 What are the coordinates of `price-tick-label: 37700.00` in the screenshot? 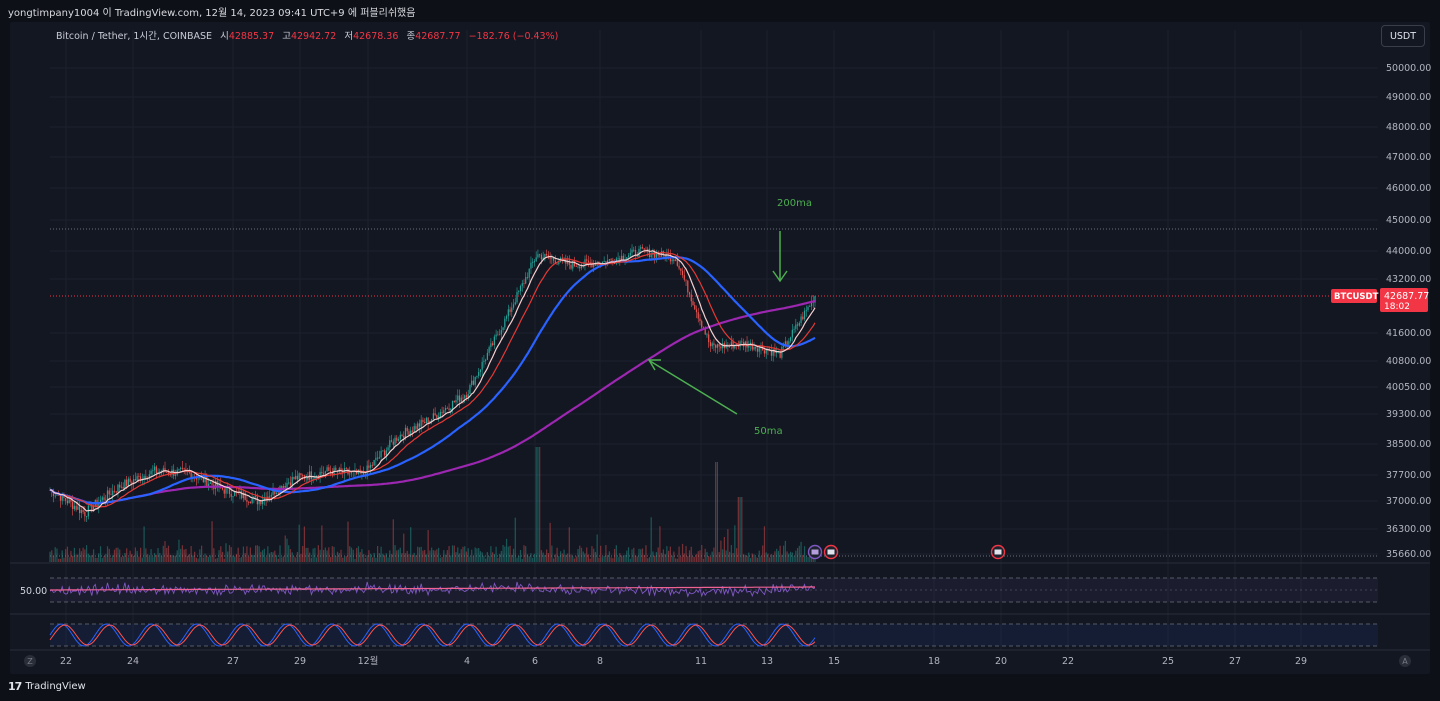 It's located at (1408, 475).